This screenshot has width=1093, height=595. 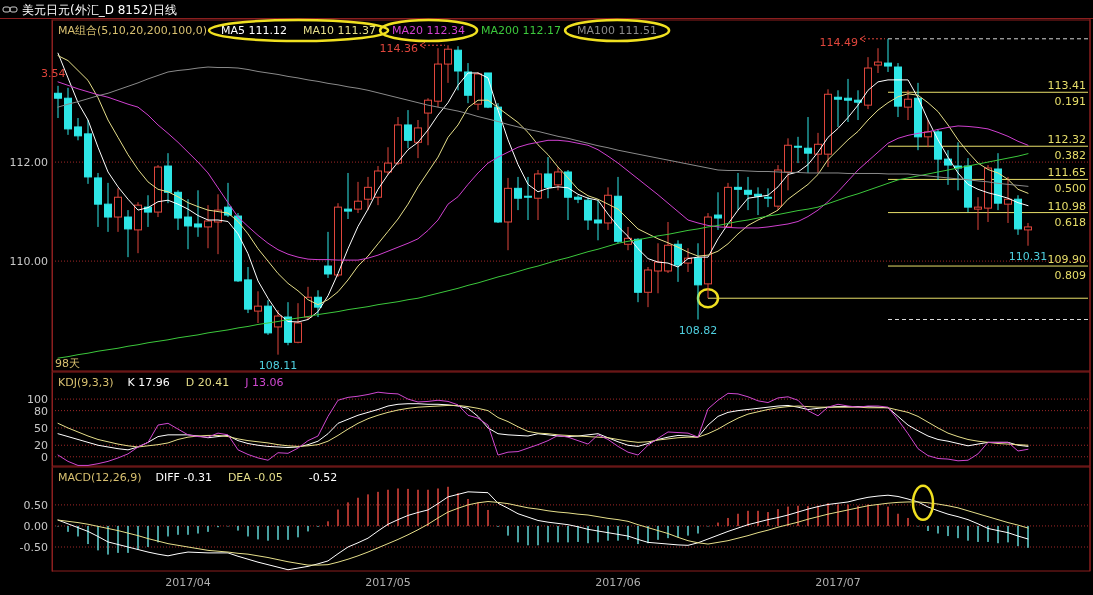 What do you see at coordinates (255, 477) in the screenshot?
I see `text: DEA -0.05` at bounding box center [255, 477].